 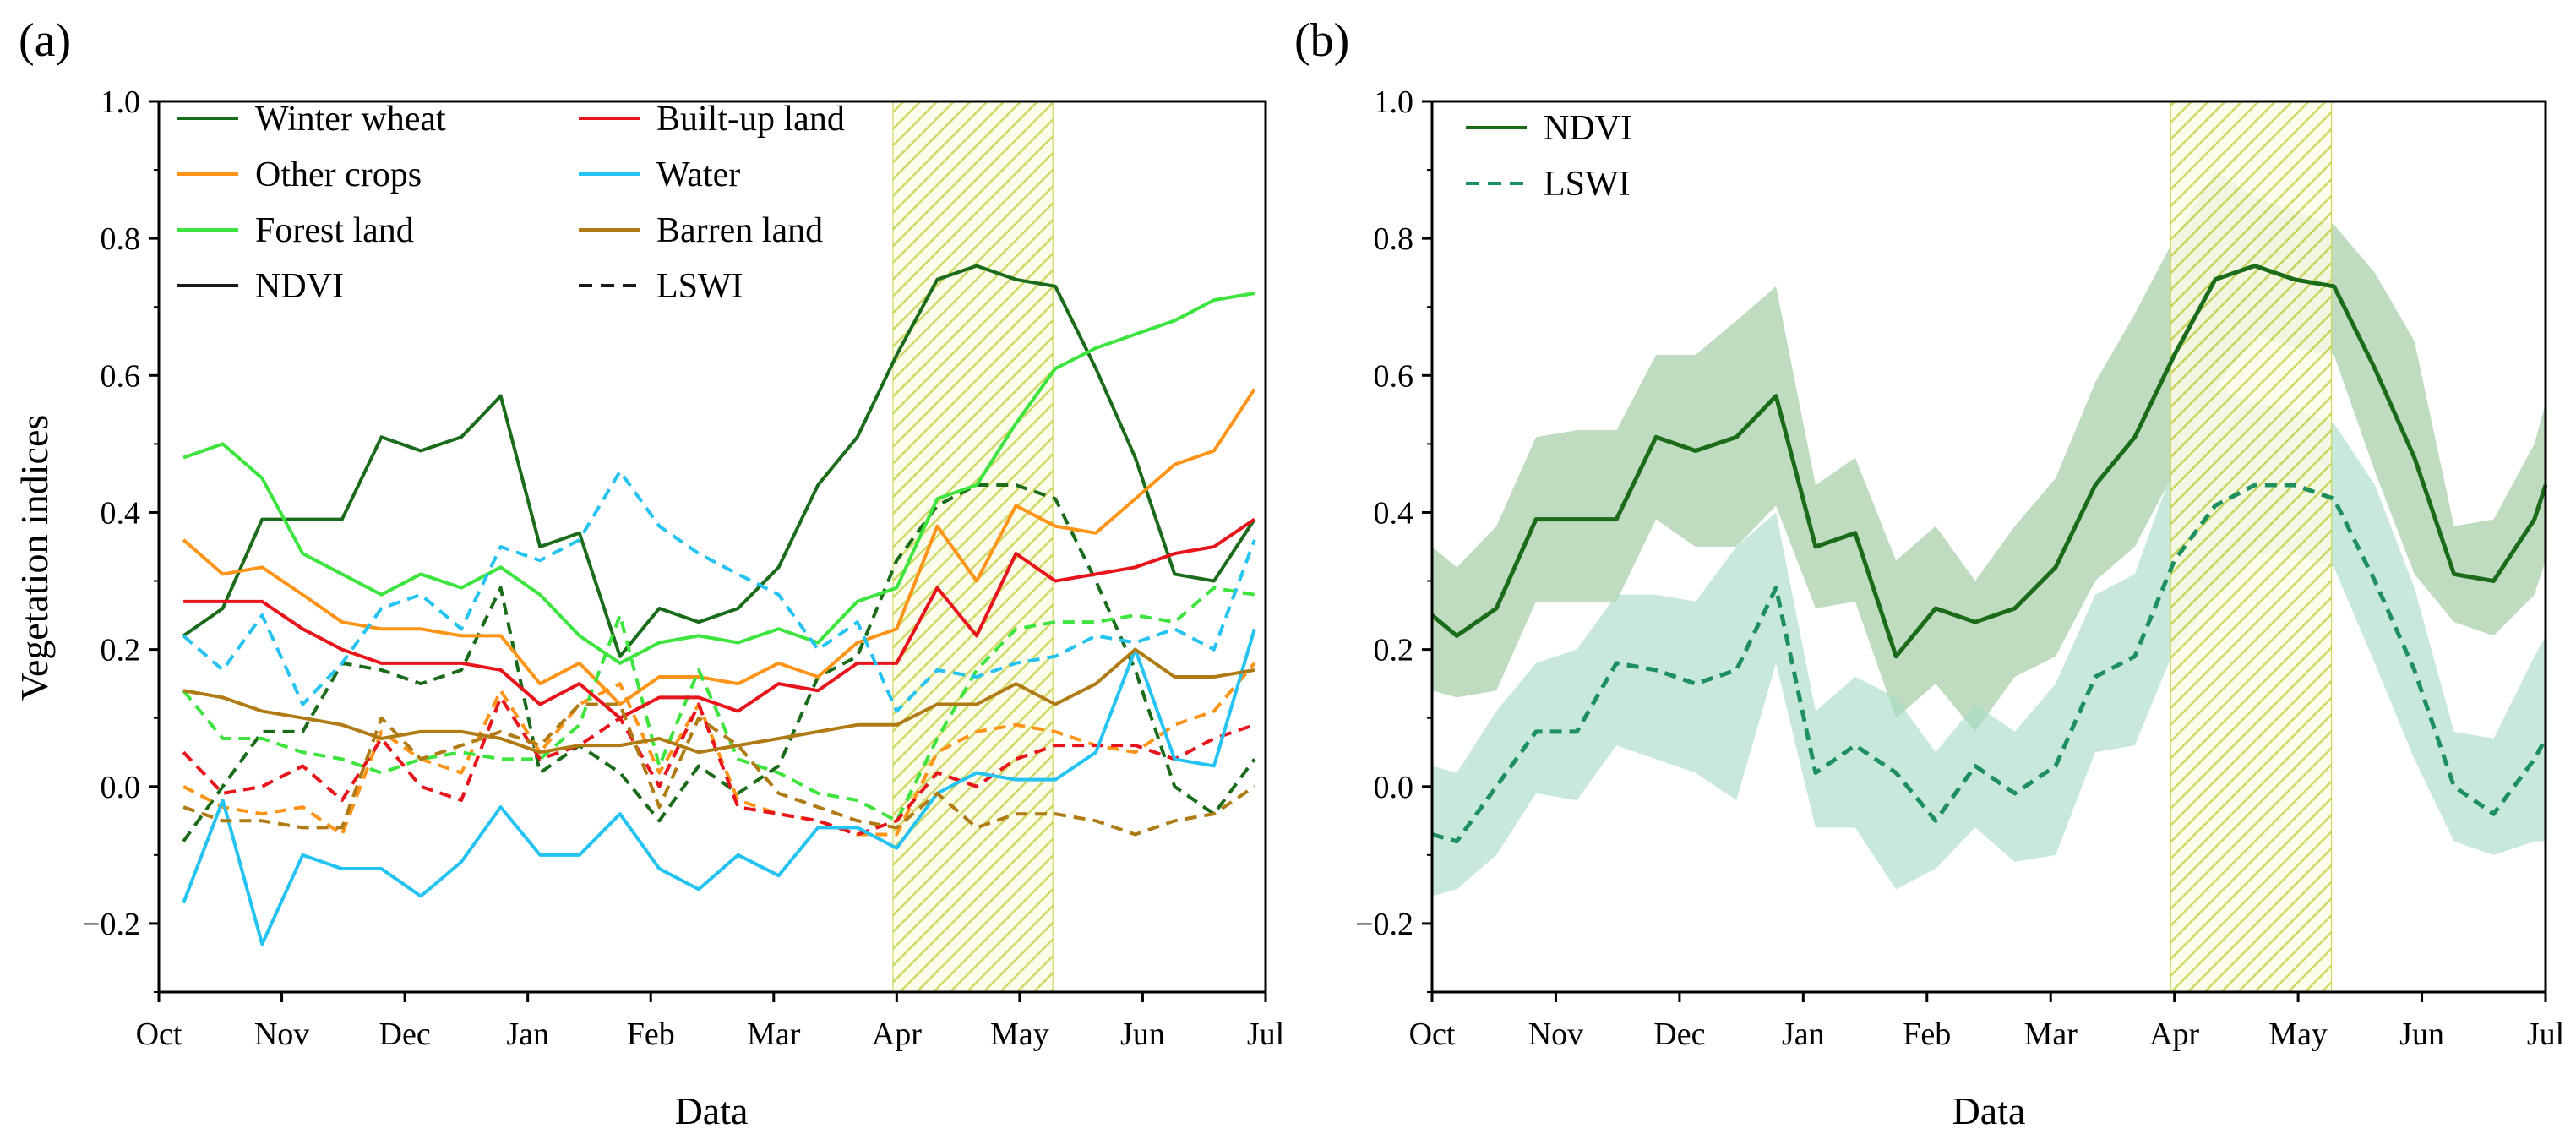 I want to click on barren-land-lswi-line, so click(x=719, y=769).